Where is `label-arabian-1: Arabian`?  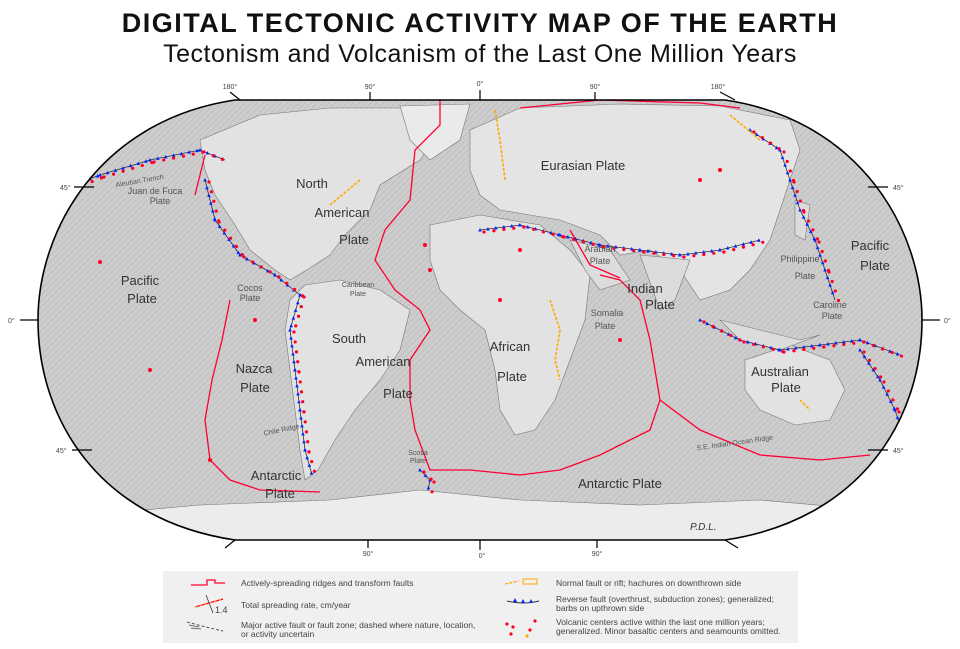 label-arabian-1: Arabian is located at coordinates (599, 249).